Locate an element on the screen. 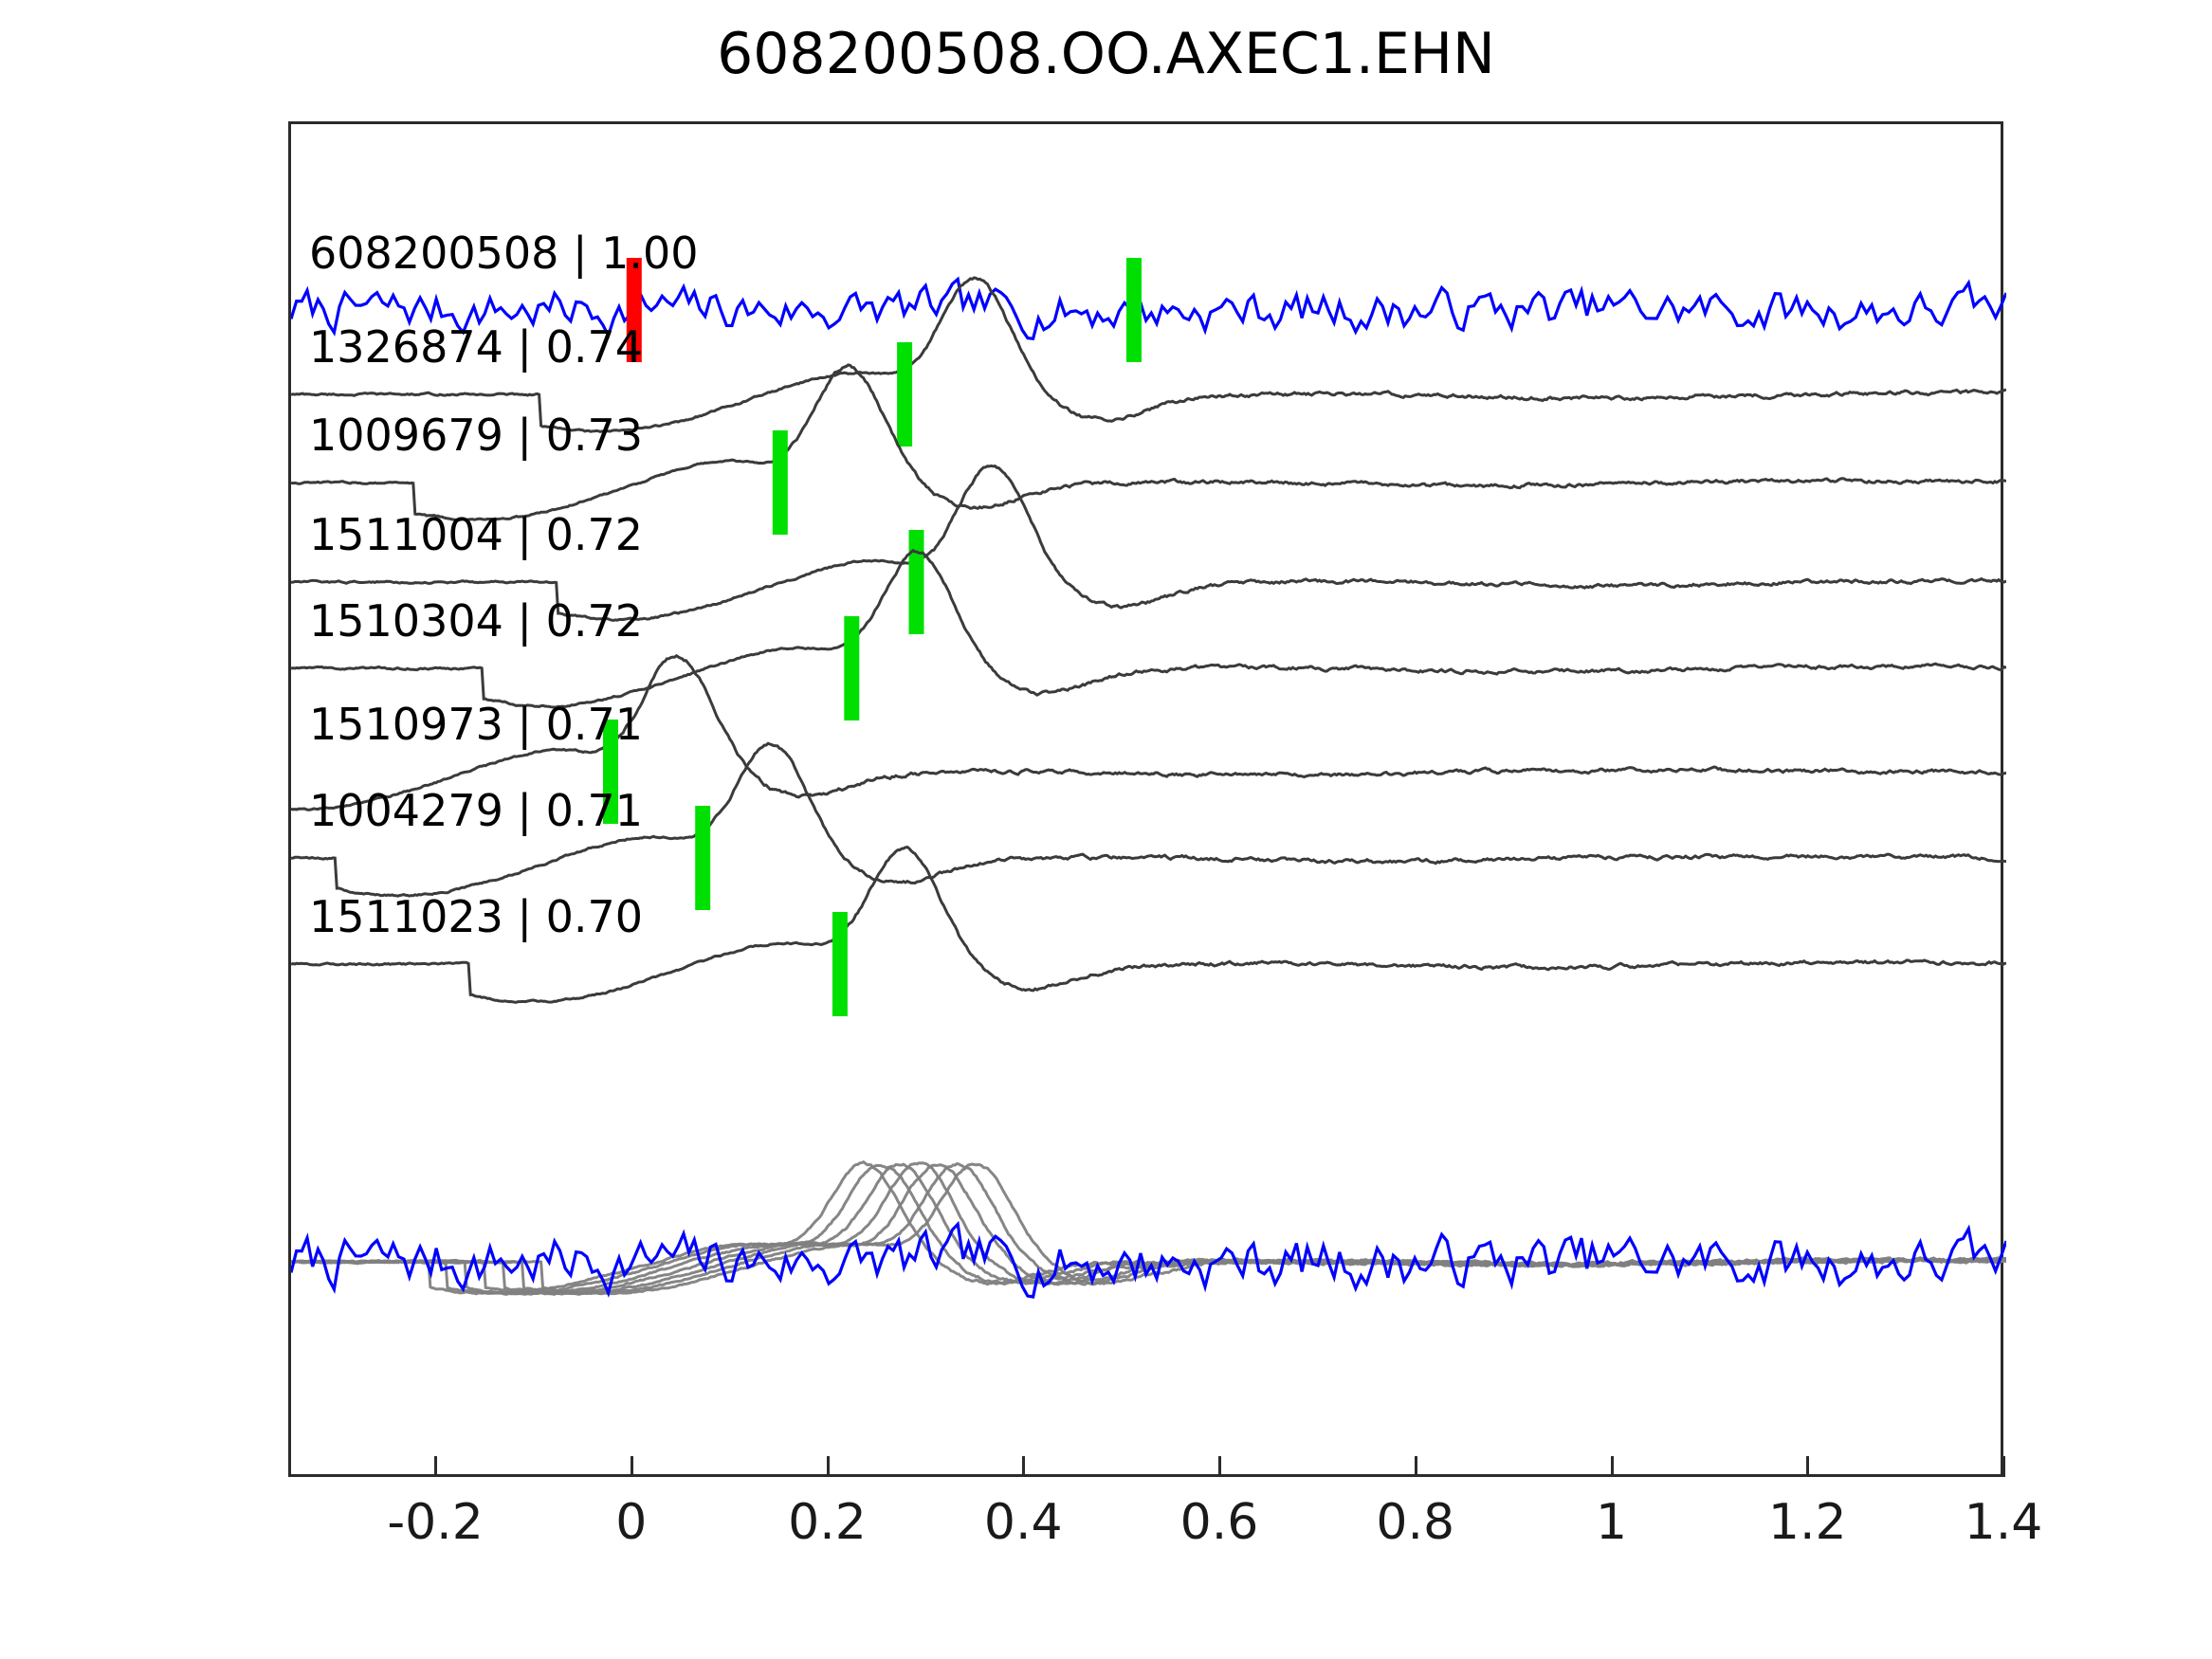 The image size is (2212, 1659). overlay-template-trace is located at coordinates (1148, 1229).